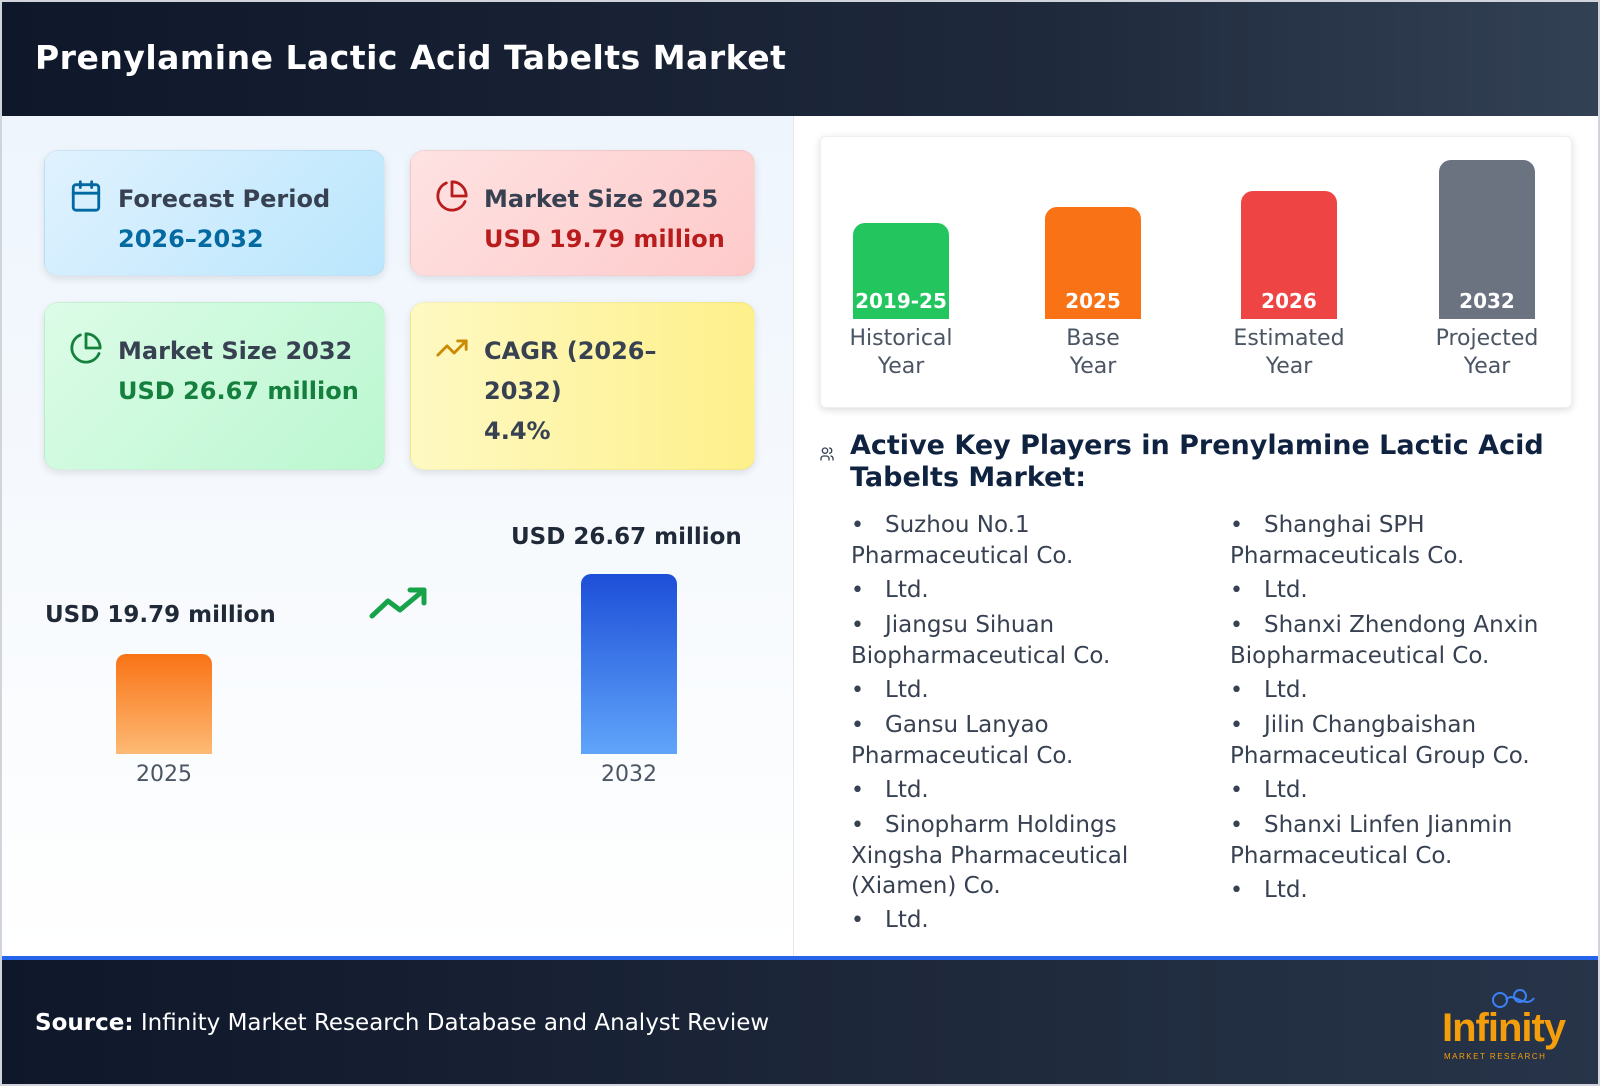 The image size is (1600, 1086). What do you see at coordinates (84, 1023) in the screenshot?
I see `source-label: Source:` at bounding box center [84, 1023].